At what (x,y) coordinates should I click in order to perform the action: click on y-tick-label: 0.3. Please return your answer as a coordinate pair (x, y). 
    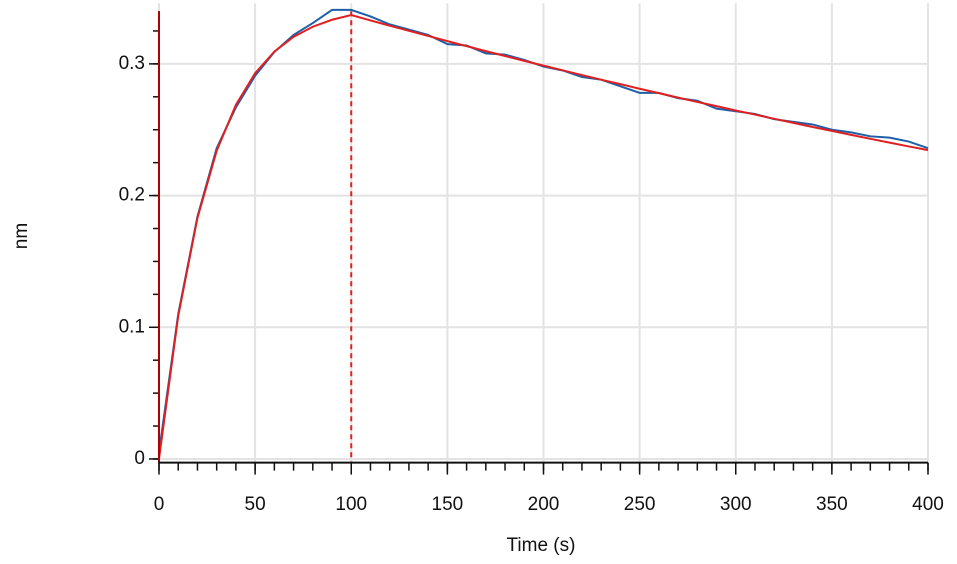
    Looking at the image, I should click on (132, 63).